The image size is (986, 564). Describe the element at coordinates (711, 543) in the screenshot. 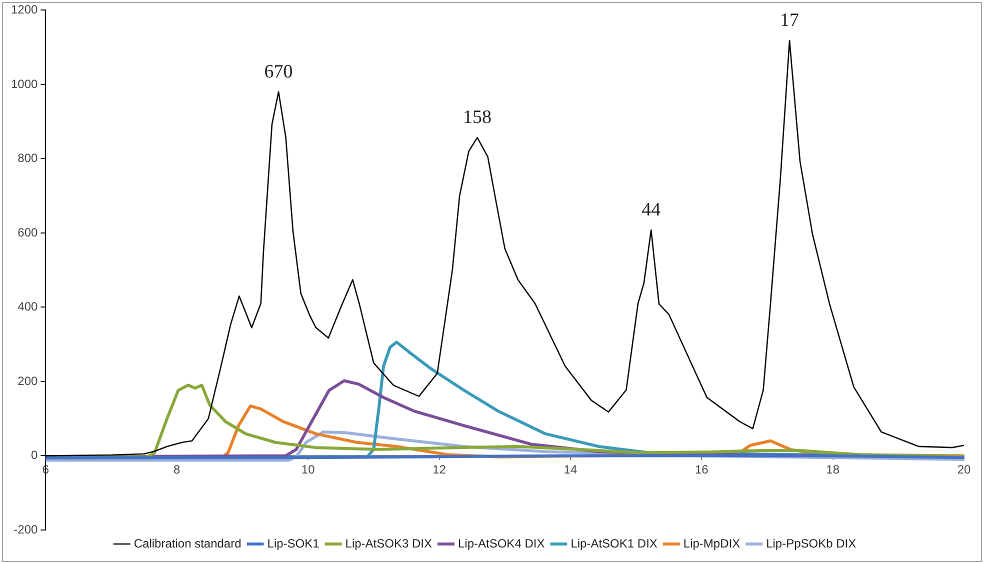

I see `legend-label: Lip-MpDIX` at that location.